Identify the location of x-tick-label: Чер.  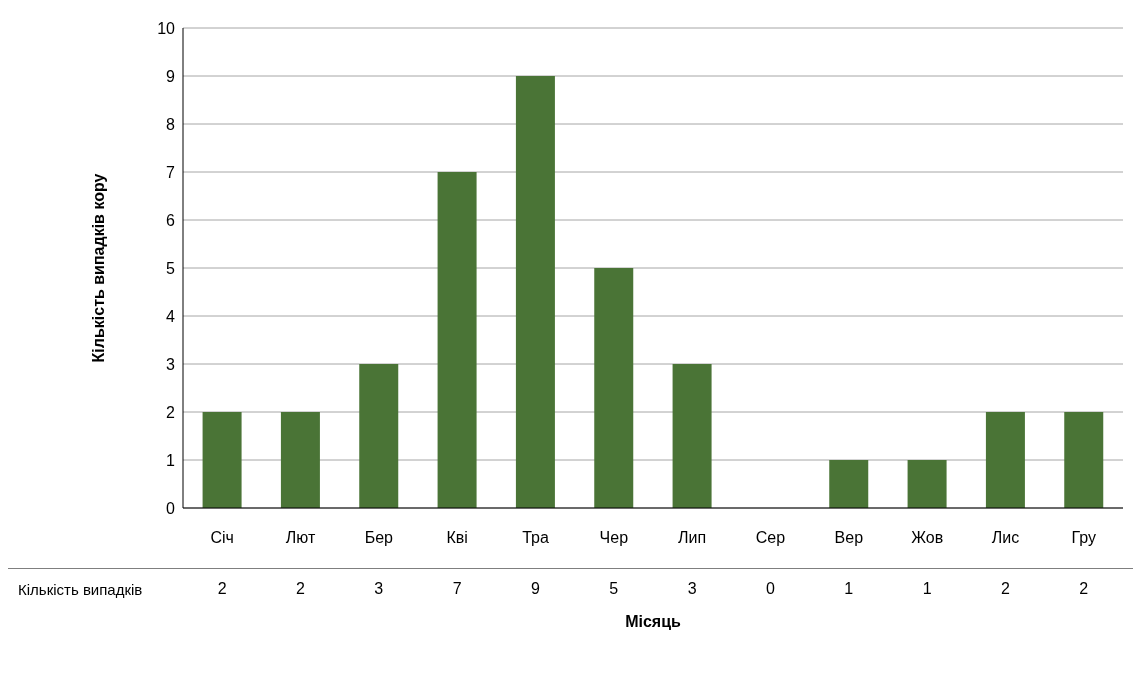
(614, 538).